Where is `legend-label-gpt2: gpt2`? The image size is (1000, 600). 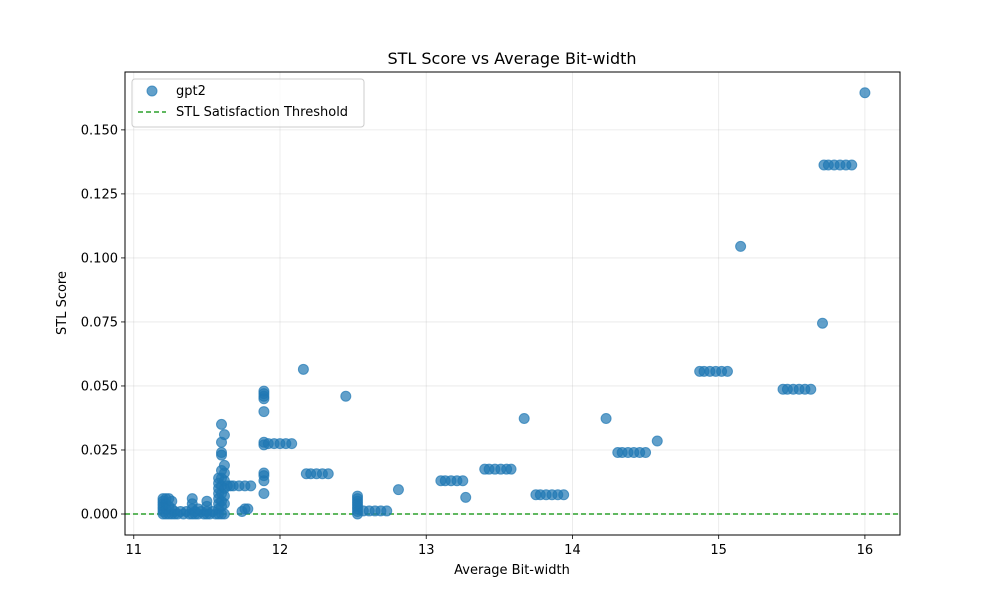
legend-label-gpt2: gpt2 is located at coordinates (191, 91).